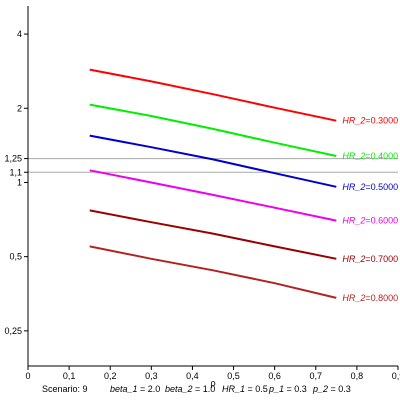  Describe the element at coordinates (234, 389) in the screenshot. I see `caption-param-hr-1-name: HR_1` at that location.